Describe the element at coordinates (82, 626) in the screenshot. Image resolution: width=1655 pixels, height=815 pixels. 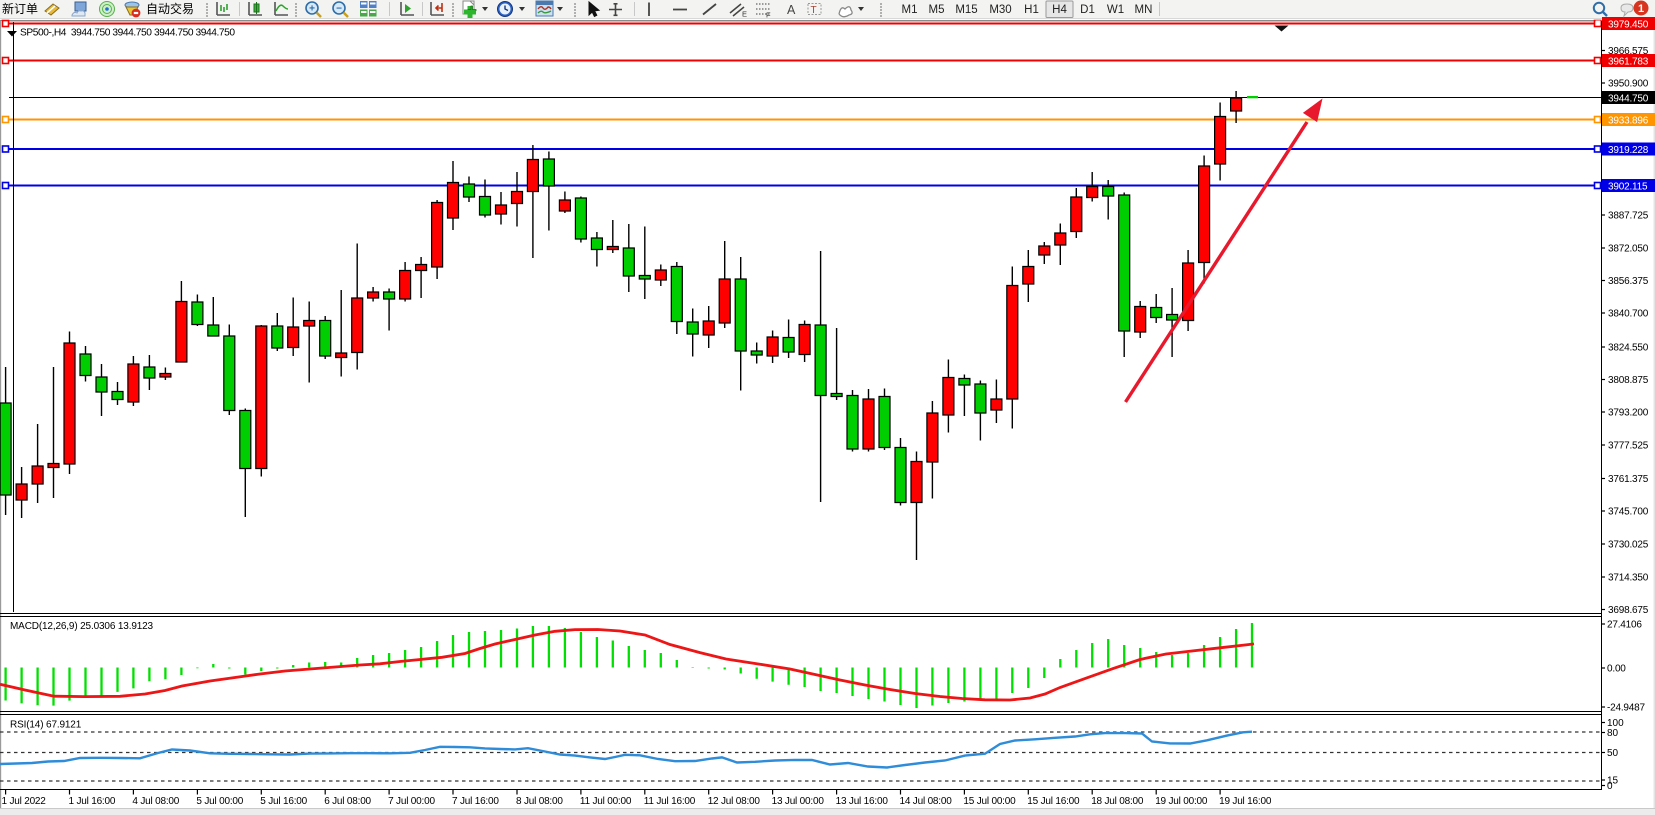
I see `svg-text: MACD(12,26,9) 25.0306 13.9123` at that location.